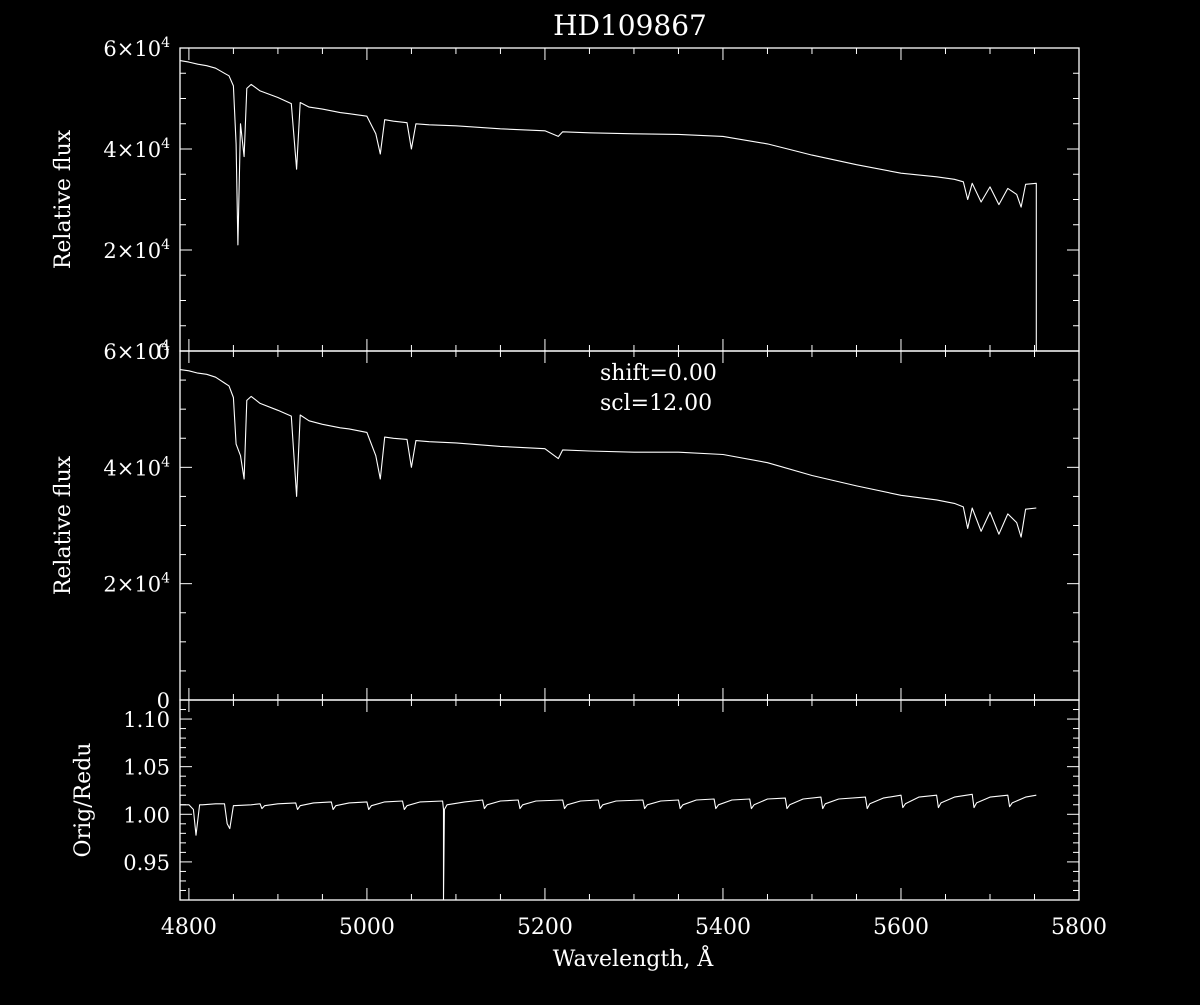 Image resolution: width=1200 pixels, height=1005 pixels. What do you see at coordinates (146, 768) in the screenshot?
I see `y-tick-label: 1.05` at bounding box center [146, 768].